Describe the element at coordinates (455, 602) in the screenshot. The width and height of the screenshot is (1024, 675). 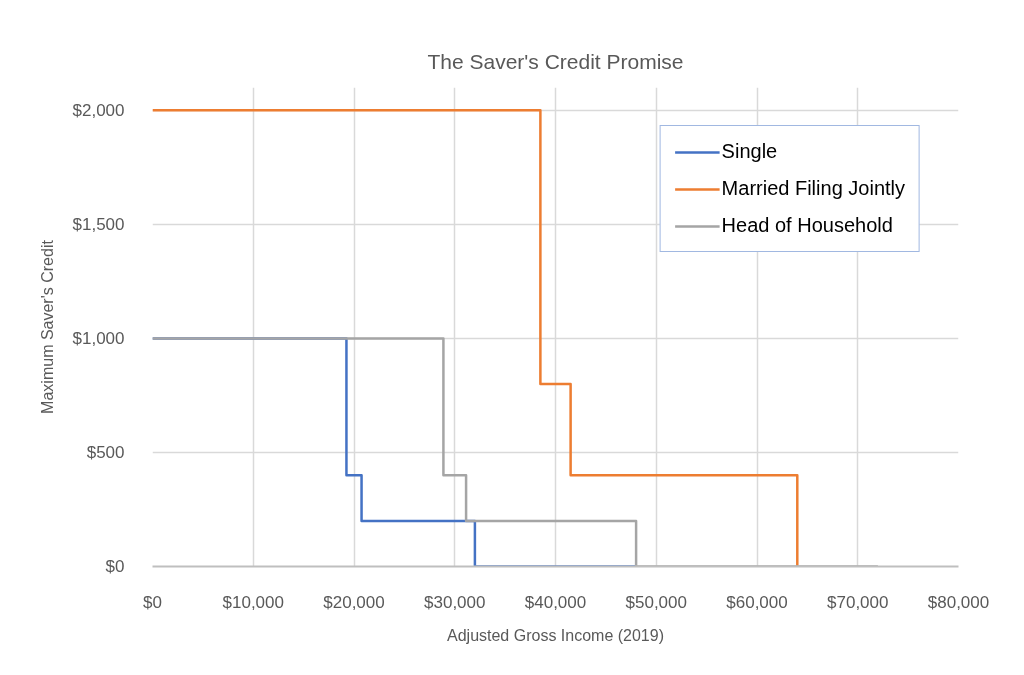
I see `x-tick-label: $30,000` at that location.